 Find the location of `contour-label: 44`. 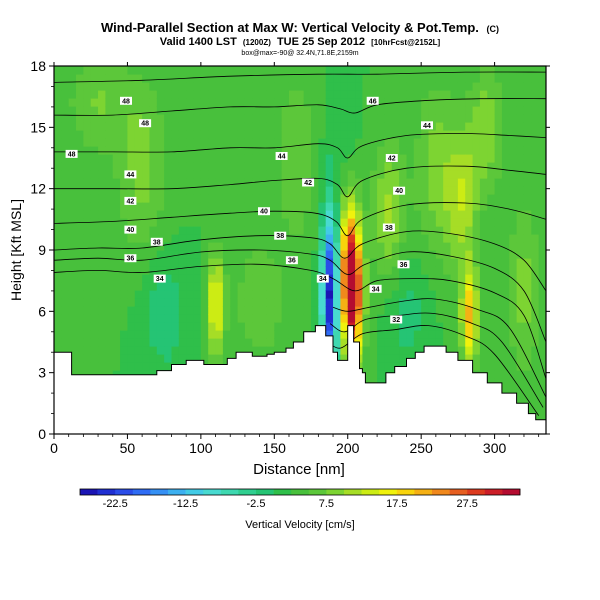

contour-label: 44 is located at coordinates (427, 125).